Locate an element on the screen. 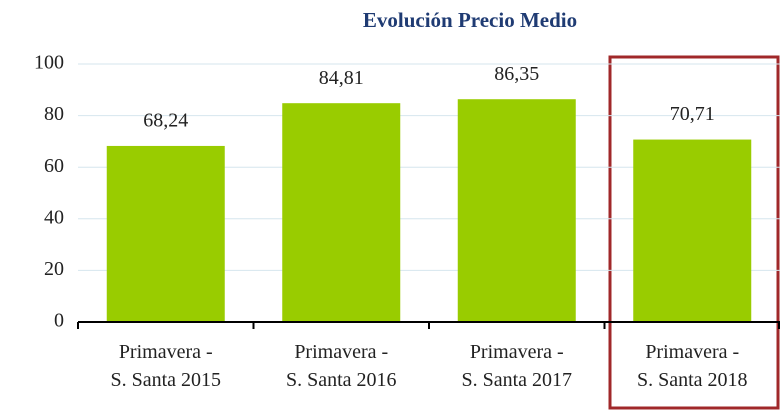 Image resolution: width=780 pixels, height=415 pixels. value-label: 68,24 is located at coordinates (165, 121).